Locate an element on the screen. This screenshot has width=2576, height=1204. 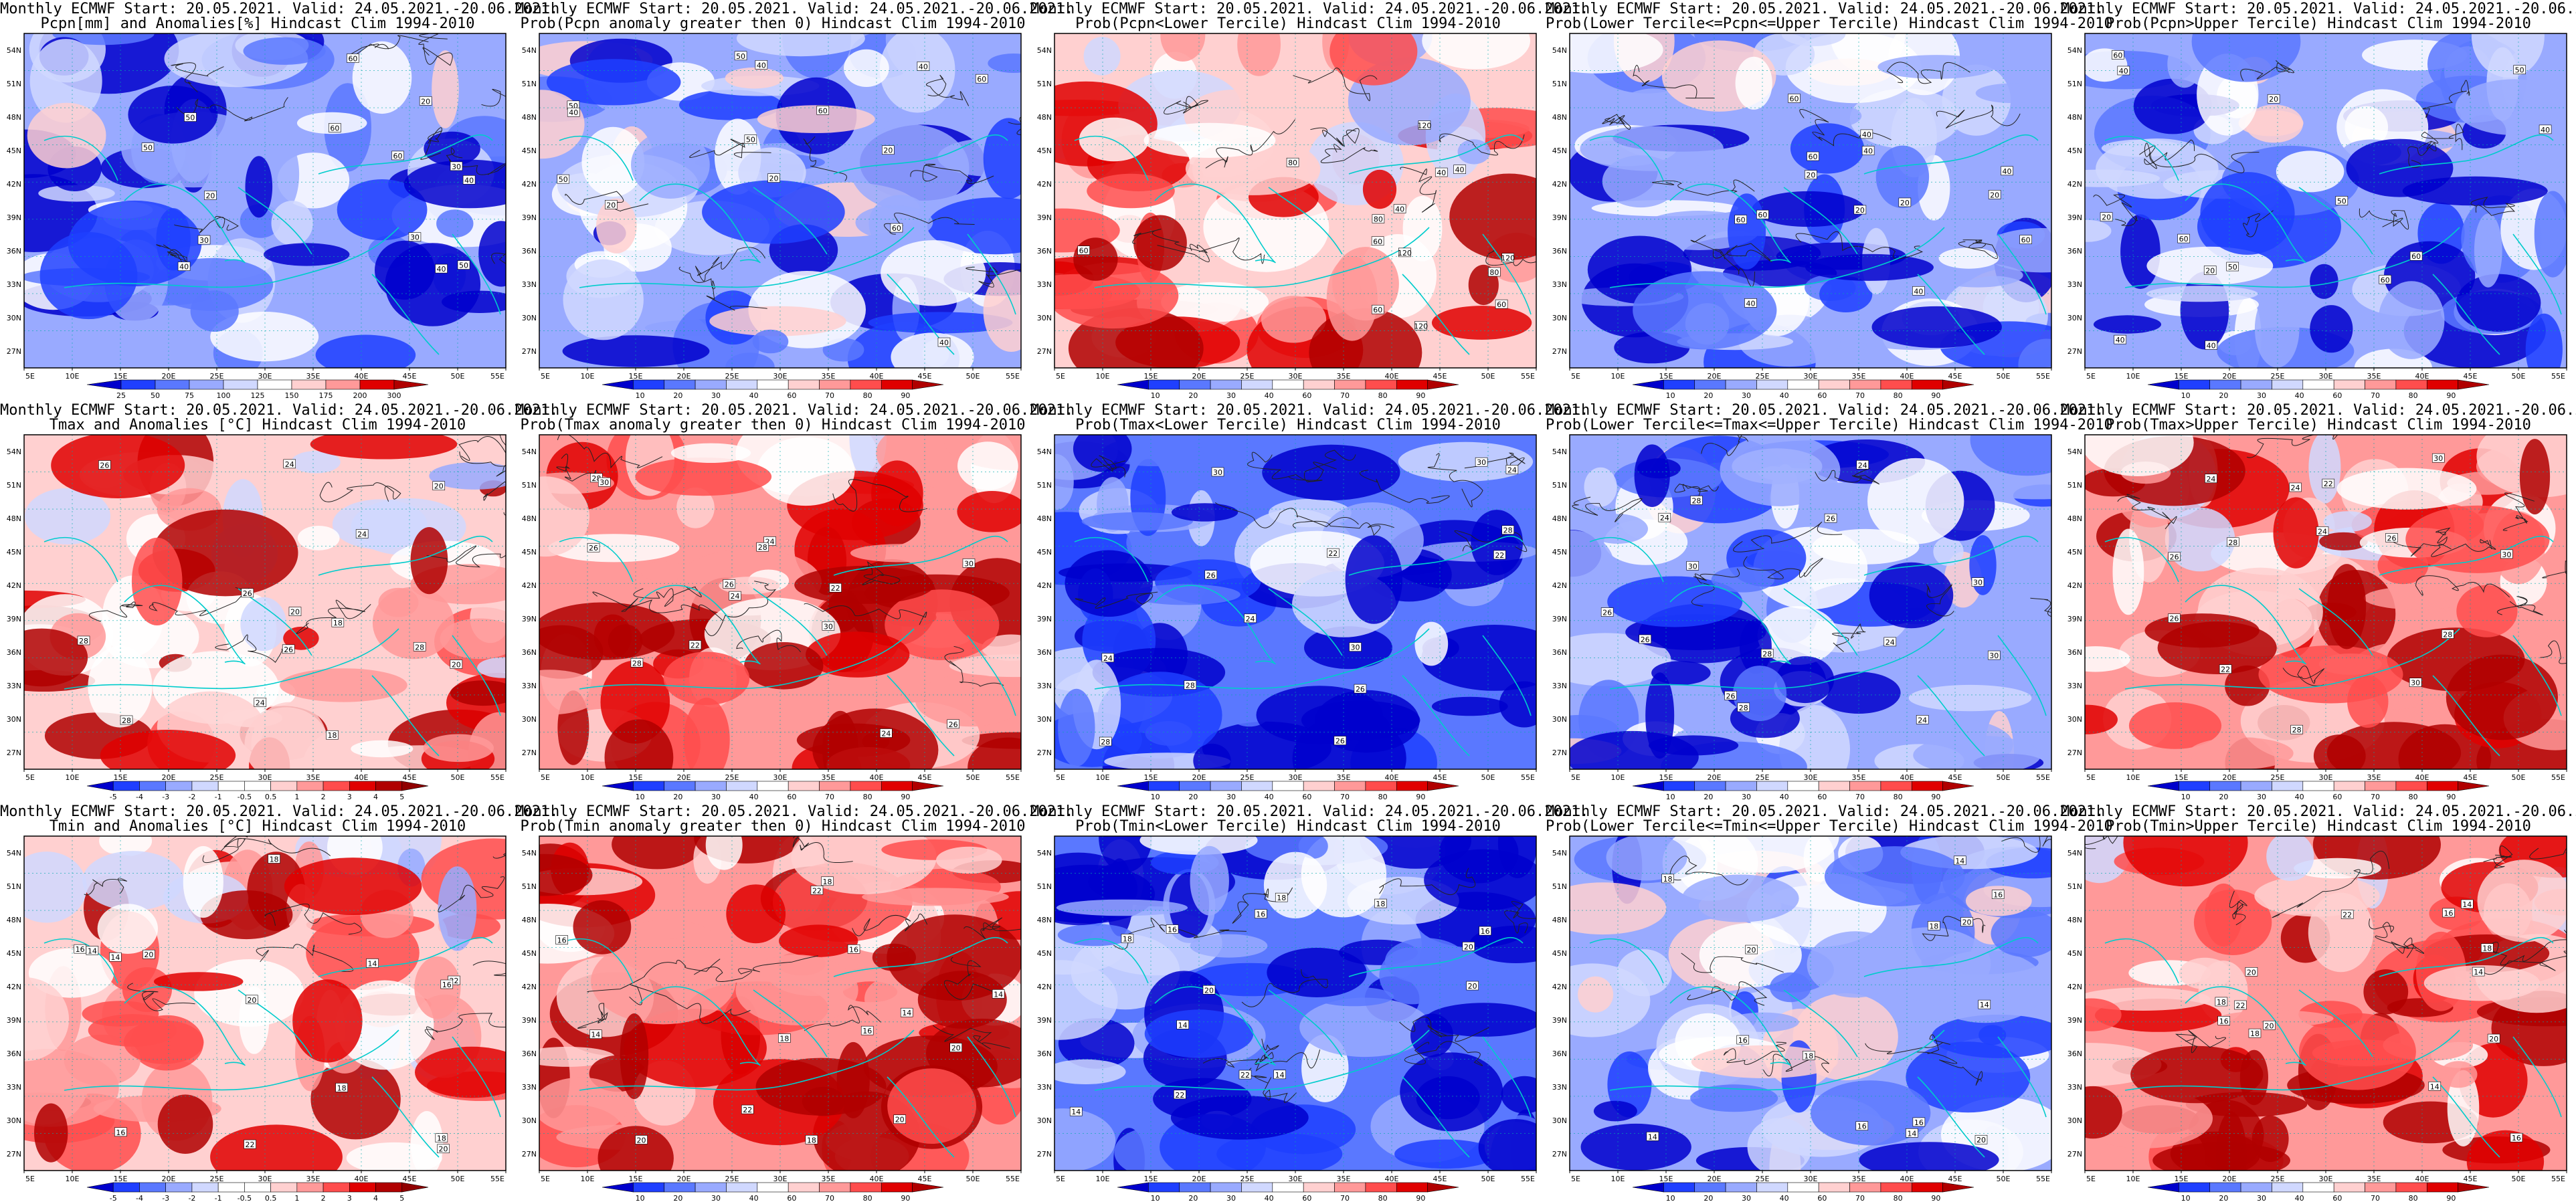
contour-value-label: 120 is located at coordinates (1405, 253).